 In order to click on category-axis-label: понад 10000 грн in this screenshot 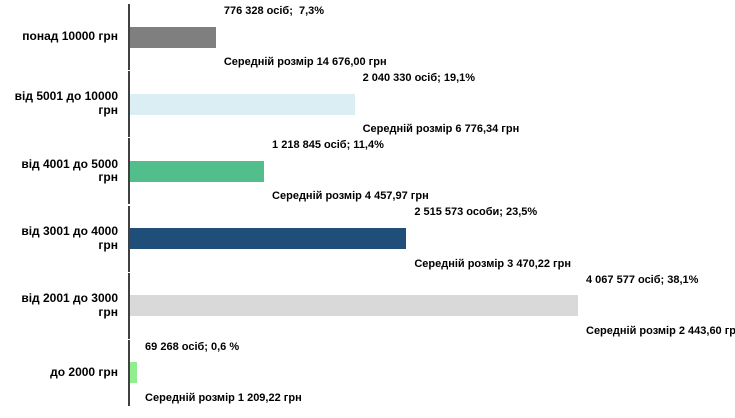, I will do `click(70, 36)`.